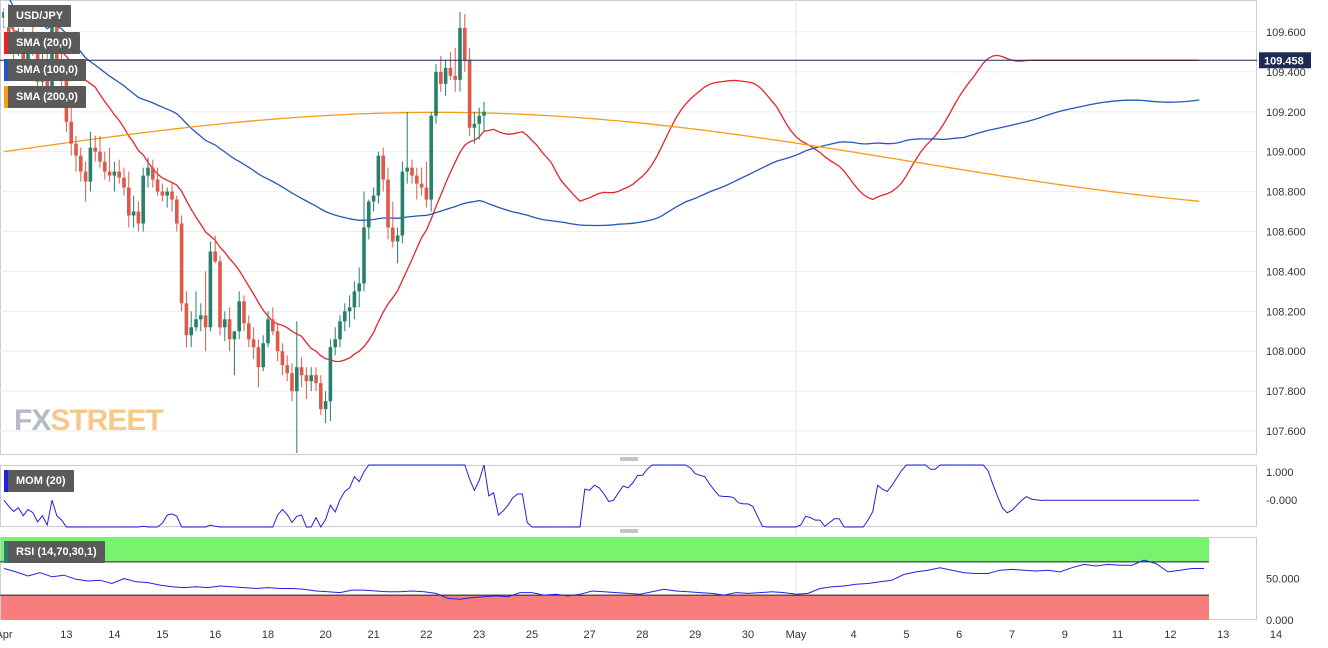  Describe the element at coordinates (39, 481) in the screenshot. I see `mom-legend: MOM (20)` at that location.